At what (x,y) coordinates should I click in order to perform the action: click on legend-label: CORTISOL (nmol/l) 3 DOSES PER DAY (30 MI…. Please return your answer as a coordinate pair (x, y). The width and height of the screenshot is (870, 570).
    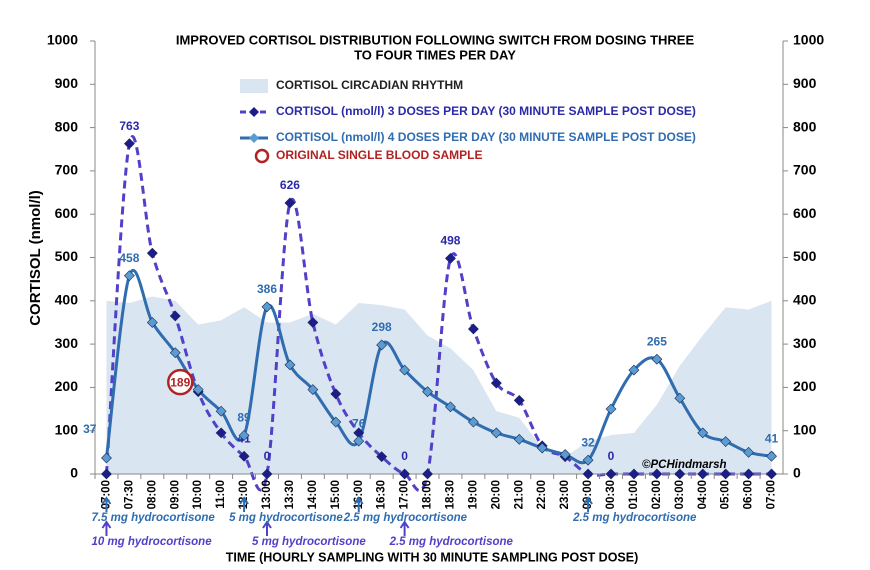
    Looking at the image, I should click on (486, 111).